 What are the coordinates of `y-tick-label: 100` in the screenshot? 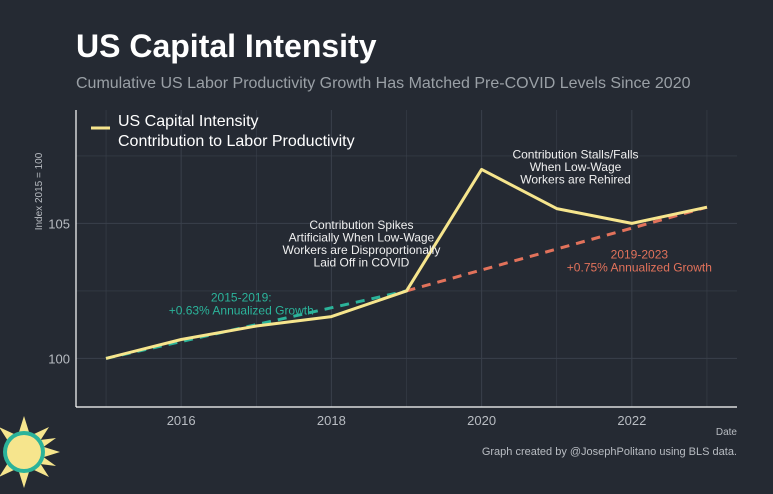 It's located at (59, 358).